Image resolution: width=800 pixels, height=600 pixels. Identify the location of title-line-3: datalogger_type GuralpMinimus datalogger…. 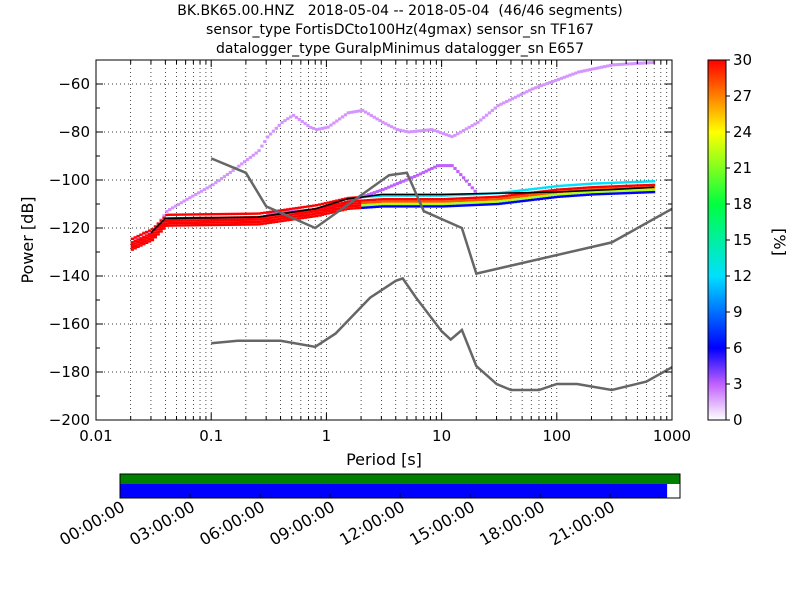
(400, 49).